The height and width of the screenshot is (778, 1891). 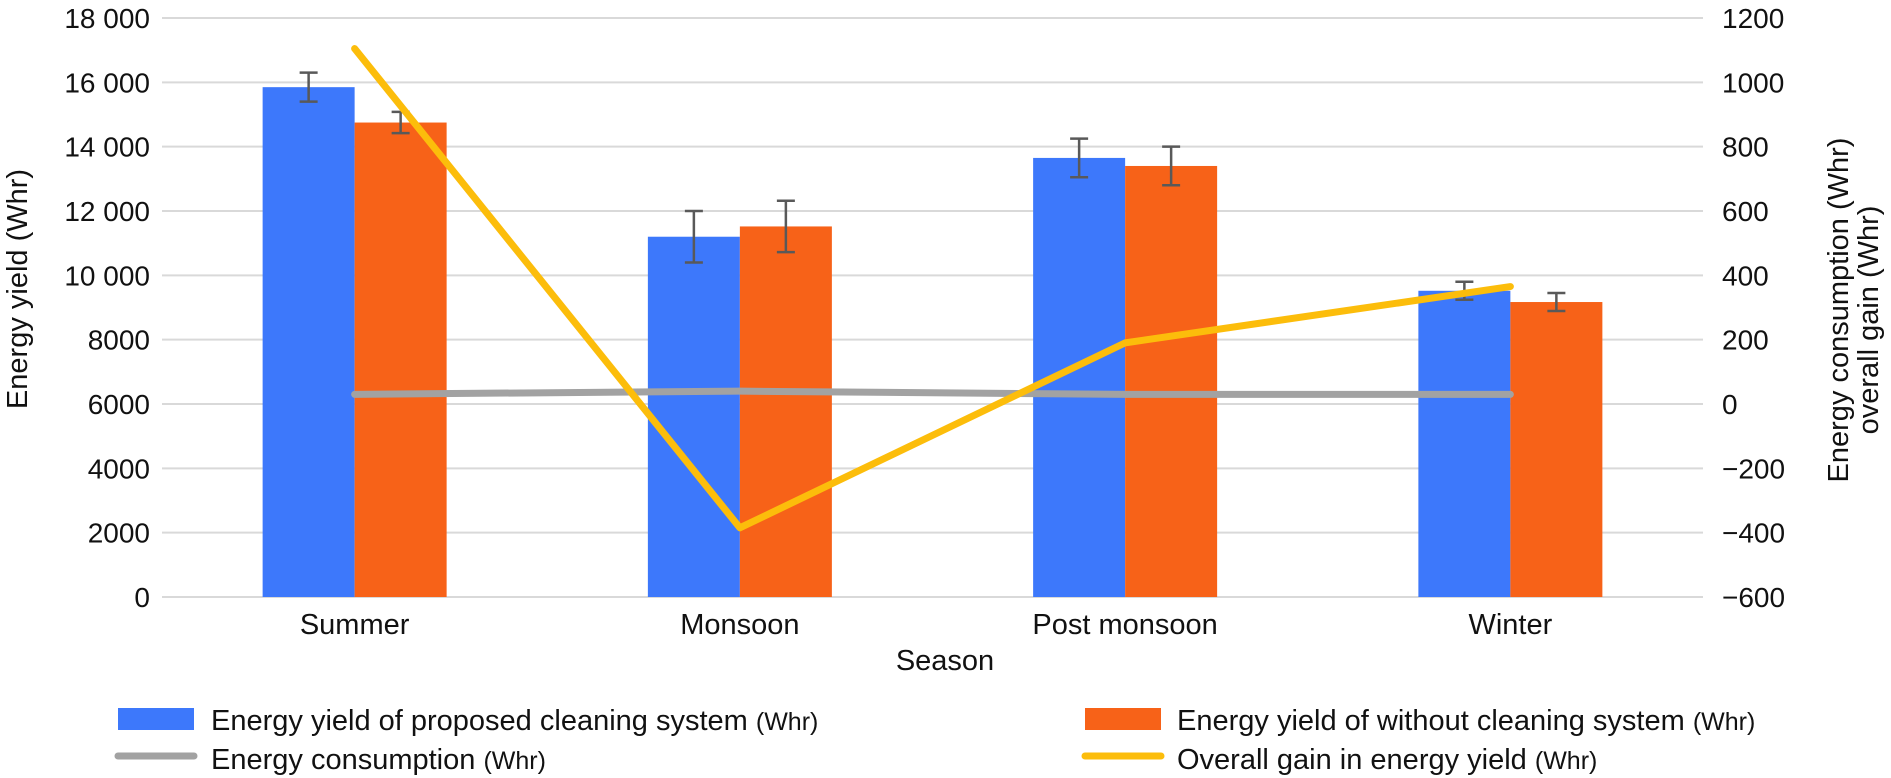 I want to click on y-tick-label: 4000, so click(x=119, y=468).